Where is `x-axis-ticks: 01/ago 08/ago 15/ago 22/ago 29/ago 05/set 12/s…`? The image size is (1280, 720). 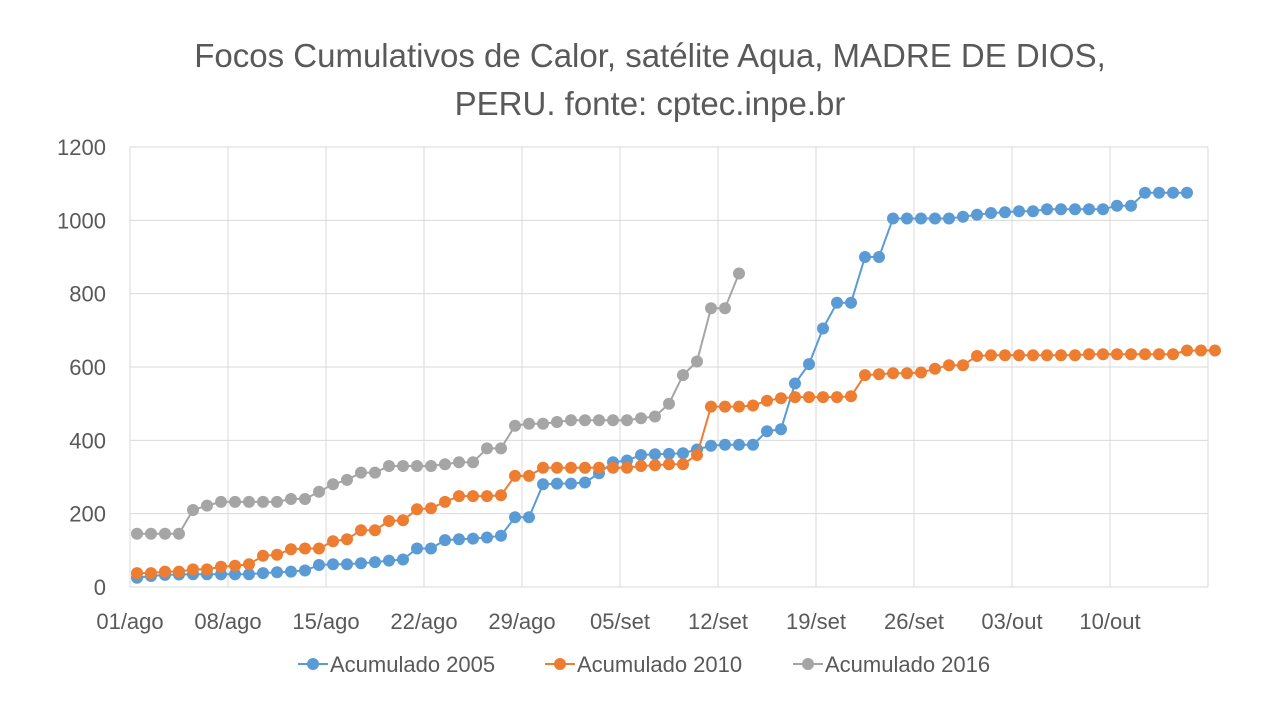 x-axis-ticks: 01/ago 08/ago 15/ago 22/ago 29/ago 05/set 12/s… is located at coordinates (618, 621).